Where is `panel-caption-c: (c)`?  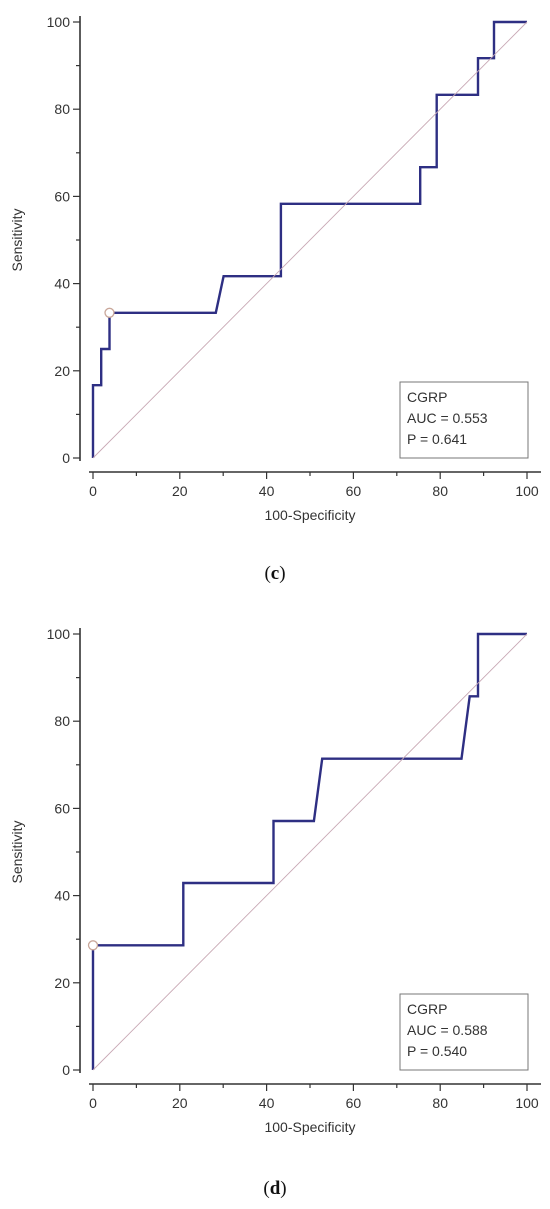
panel-caption-c: (c) is located at coordinates (275, 573).